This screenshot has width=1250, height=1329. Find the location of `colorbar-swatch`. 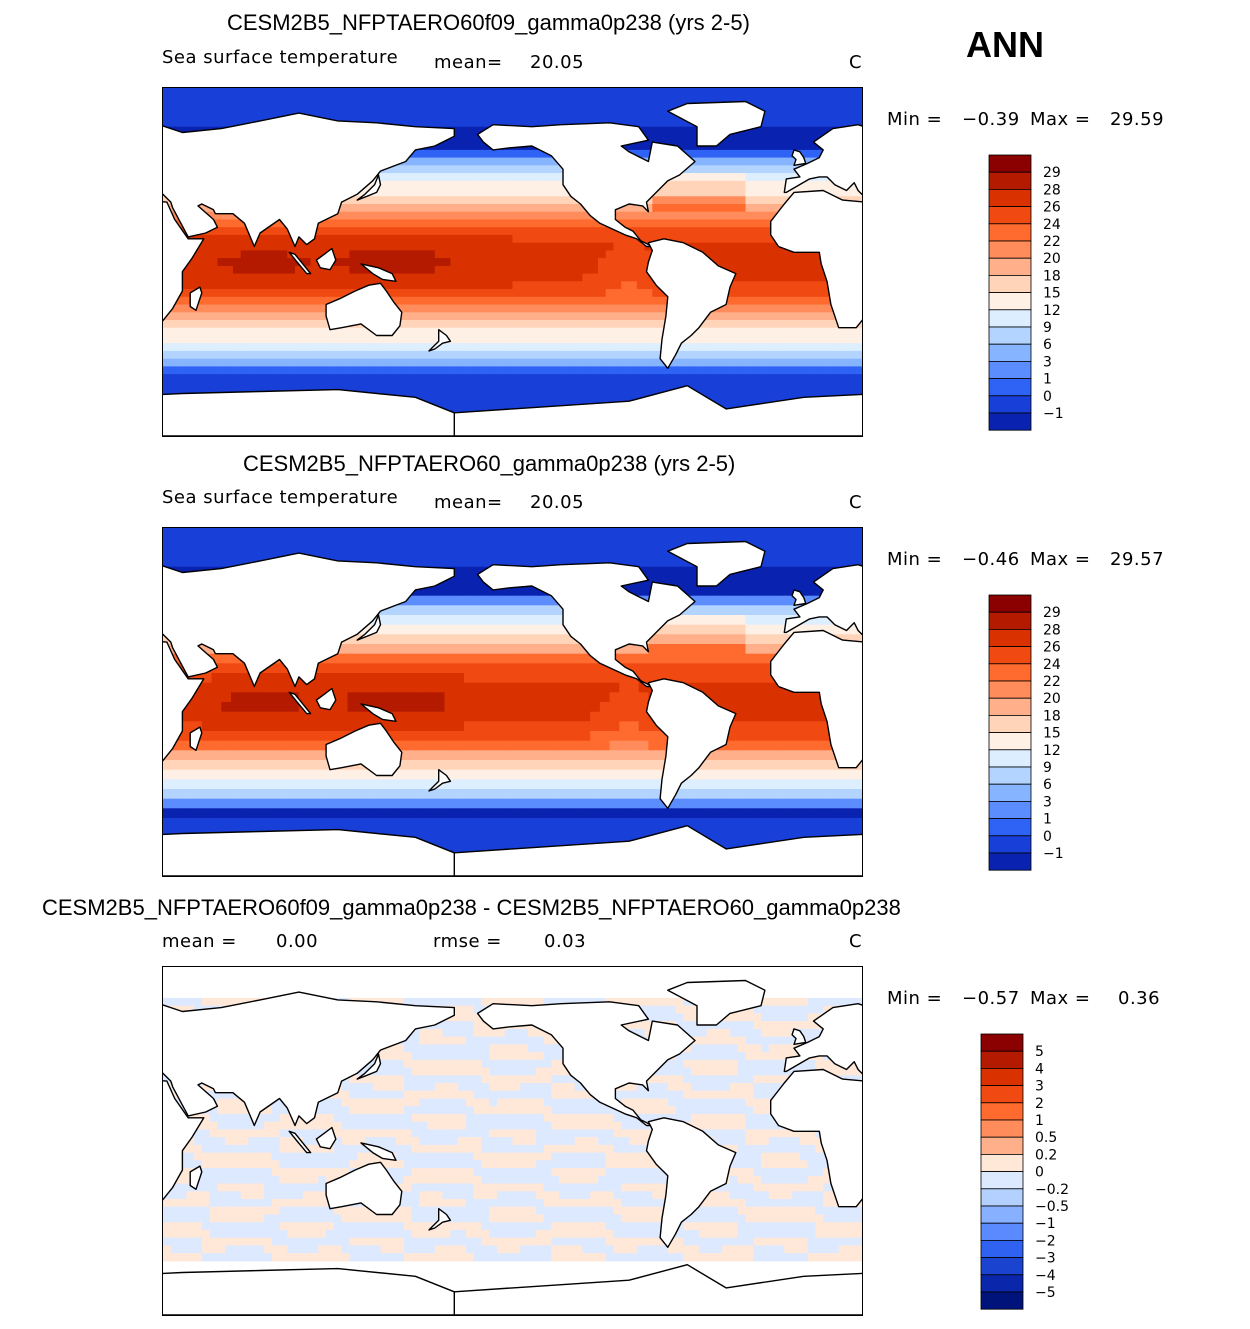

colorbar-swatch is located at coordinates (1010, 387).